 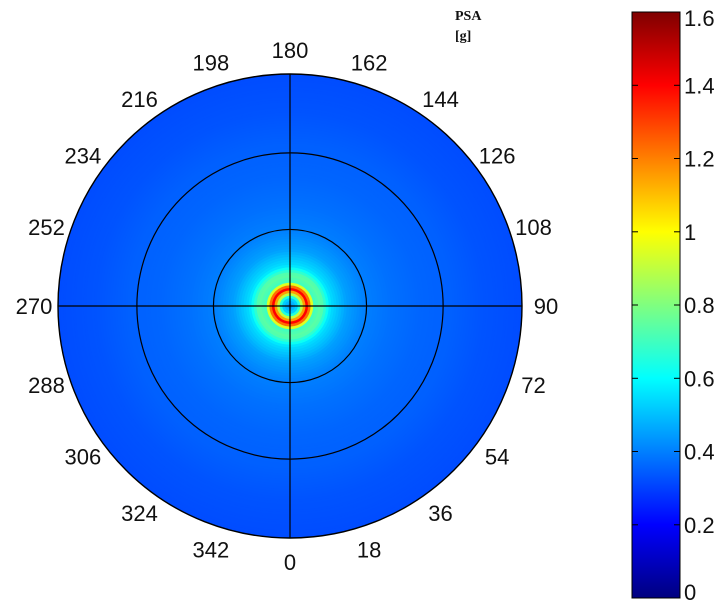 What do you see at coordinates (699, 378) in the screenshot?
I see `colorbar-tick-label: 0.6` at bounding box center [699, 378].